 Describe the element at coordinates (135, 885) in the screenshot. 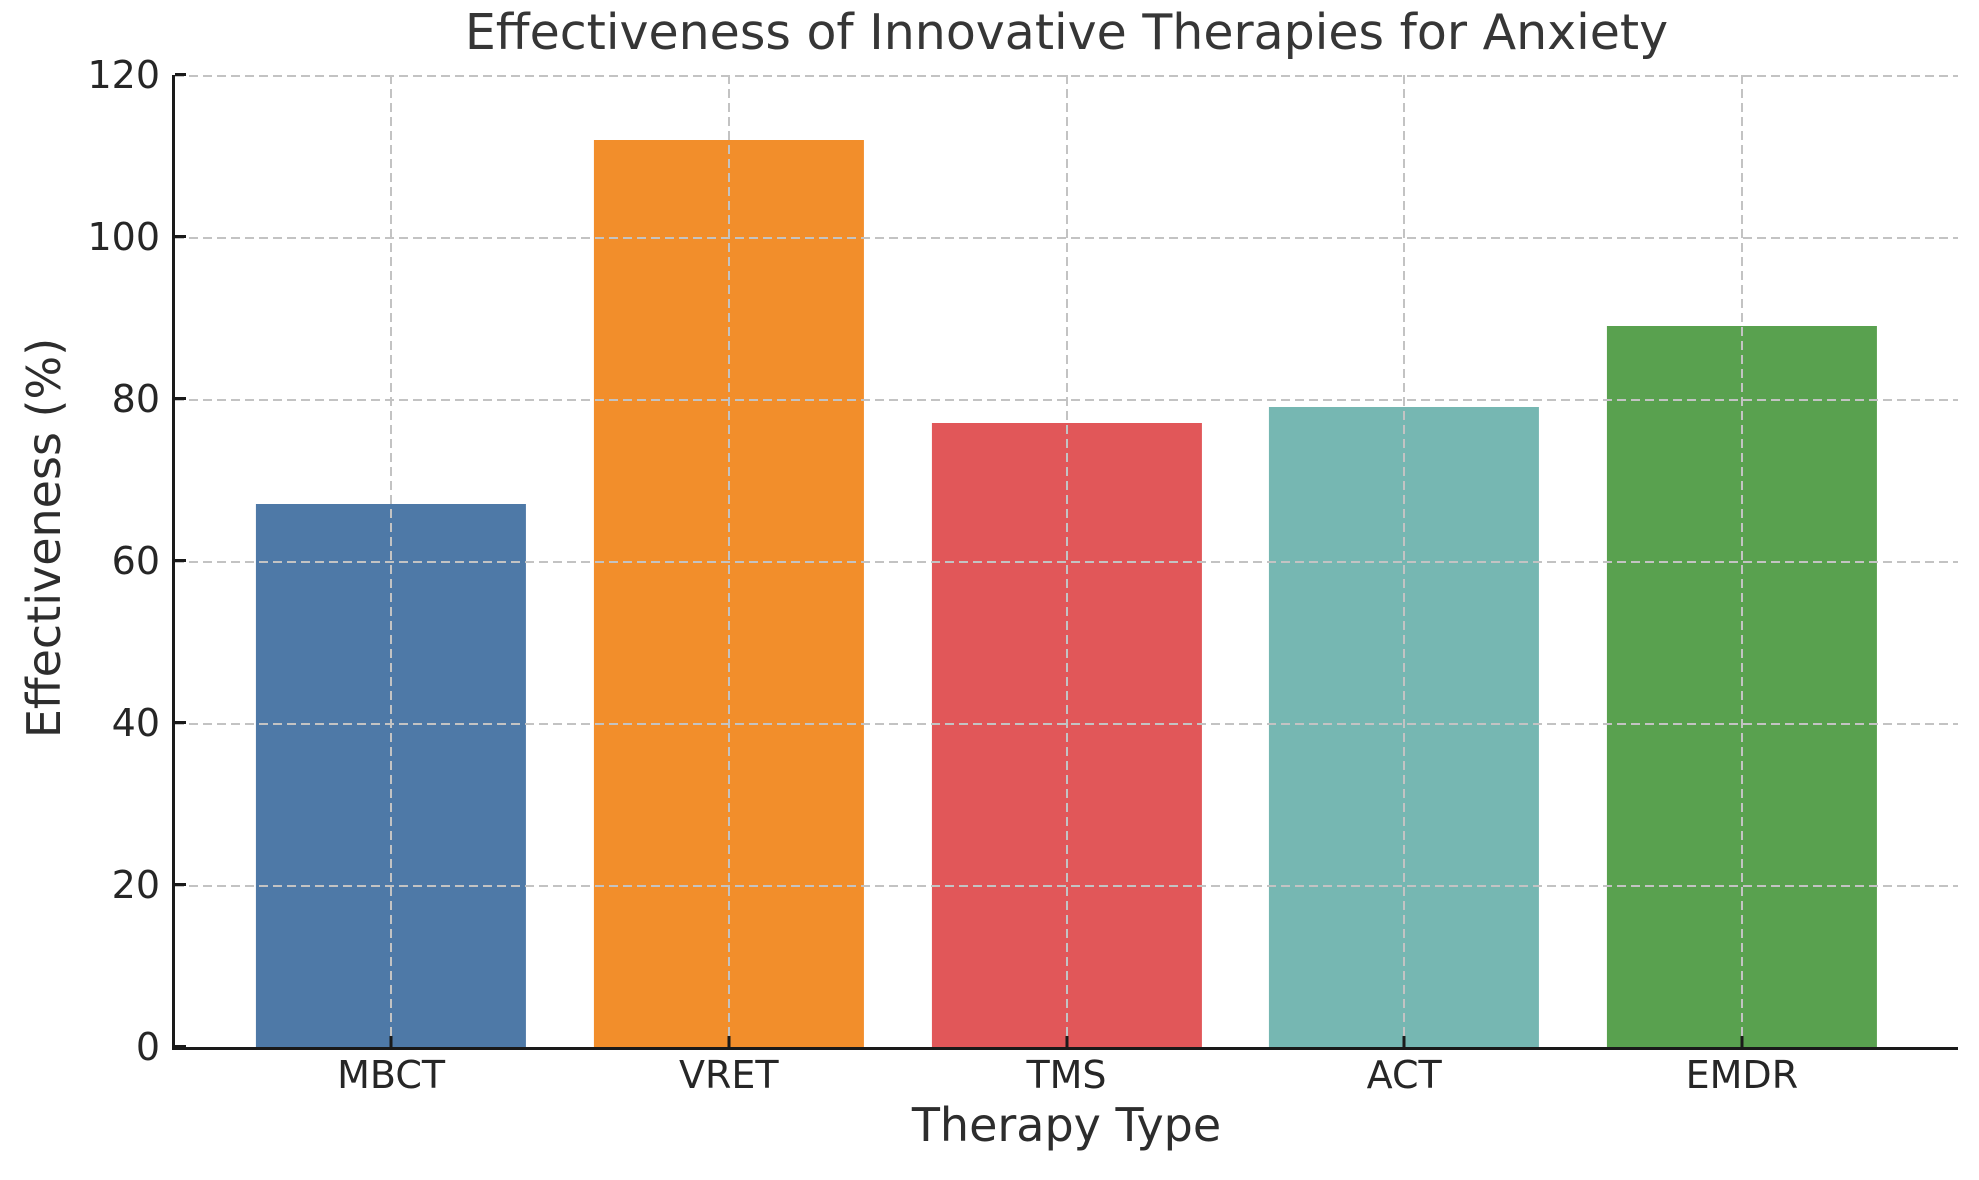

I see `y-tick-label-20: 20` at that location.